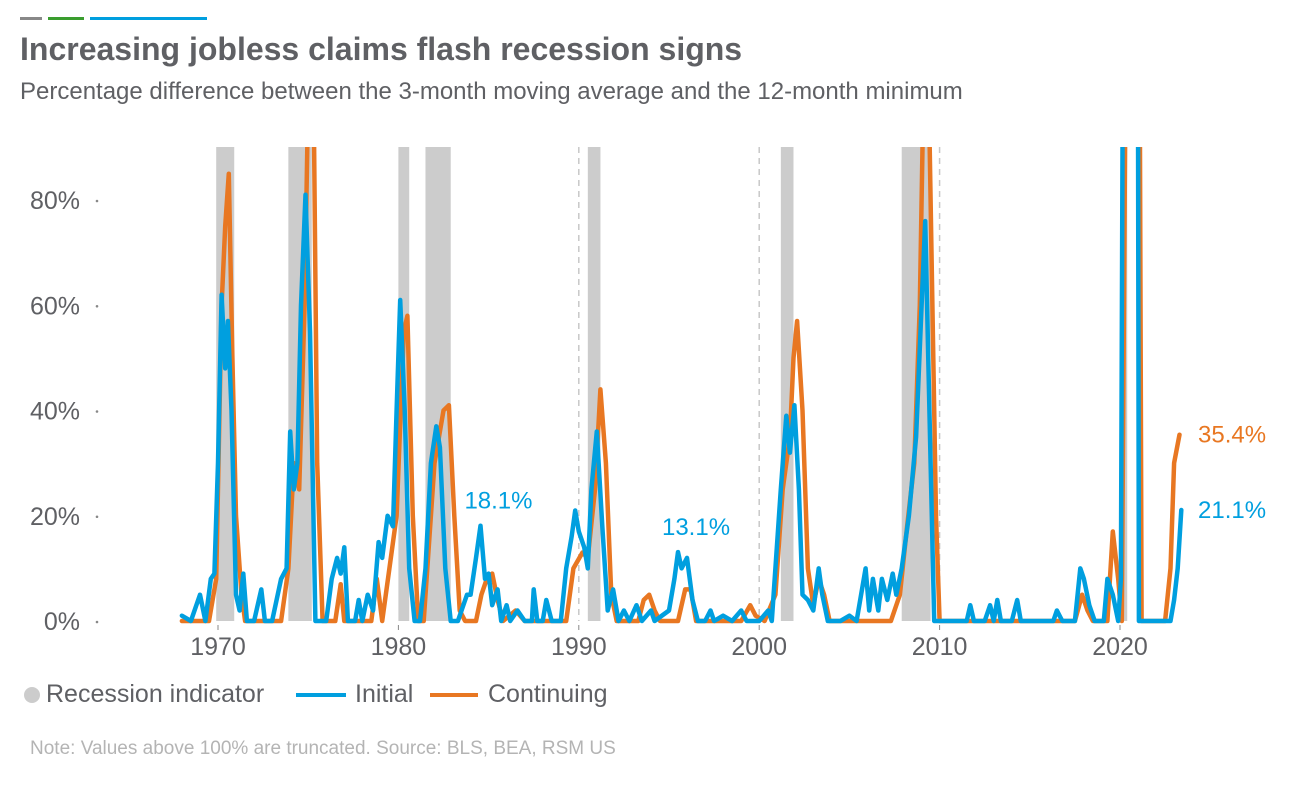 Image resolution: width=1290 pixels, height=788 pixels. Describe the element at coordinates (579, 647) in the screenshot. I see `x-tick-label: 1990` at that location.